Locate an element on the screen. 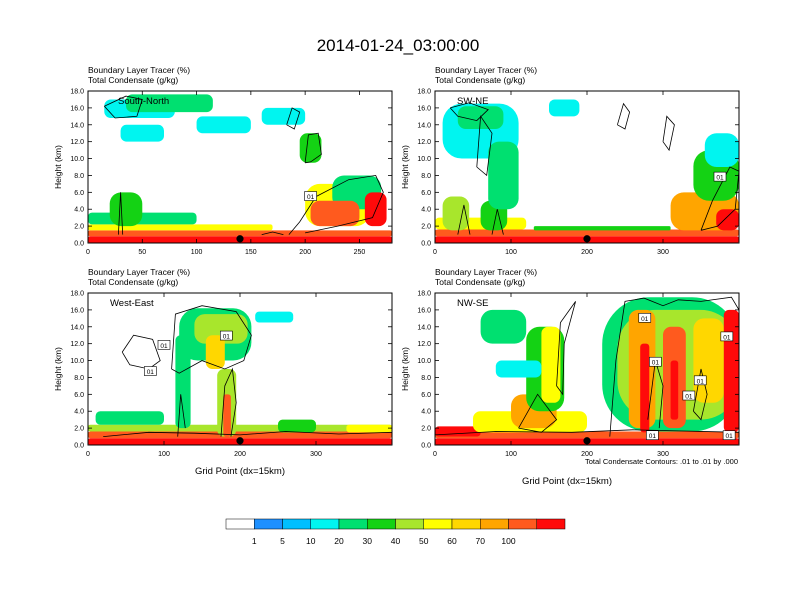  colorbar-label: 30 is located at coordinates (368, 541).